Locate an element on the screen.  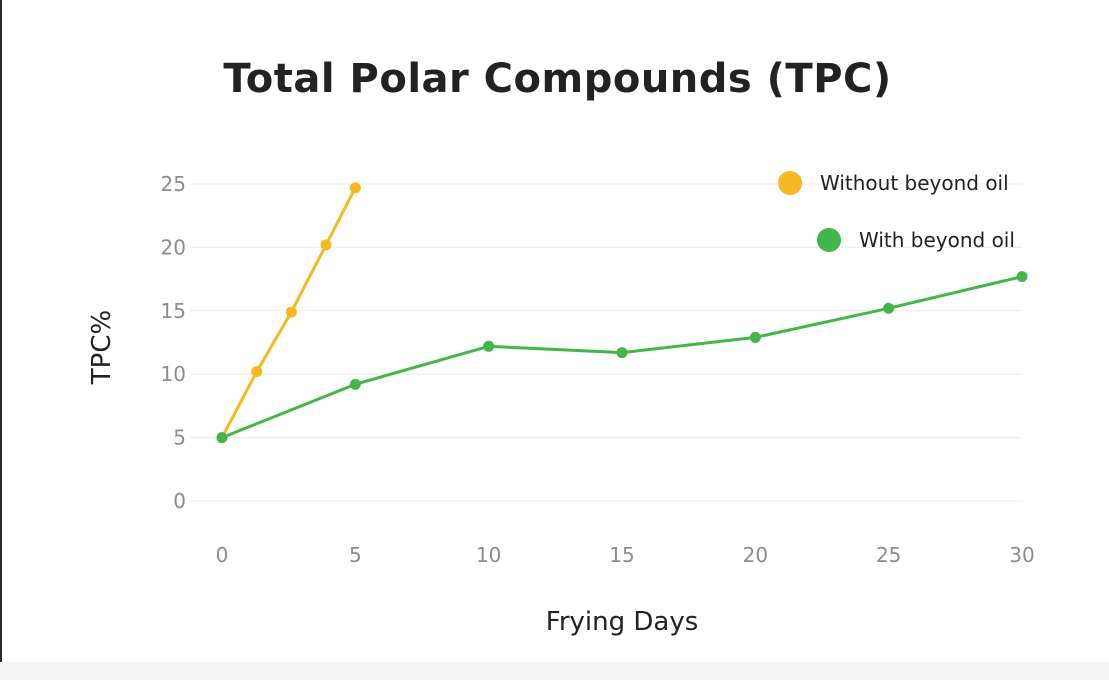
y-tick-label: 15 is located at coordinates (173, 311).